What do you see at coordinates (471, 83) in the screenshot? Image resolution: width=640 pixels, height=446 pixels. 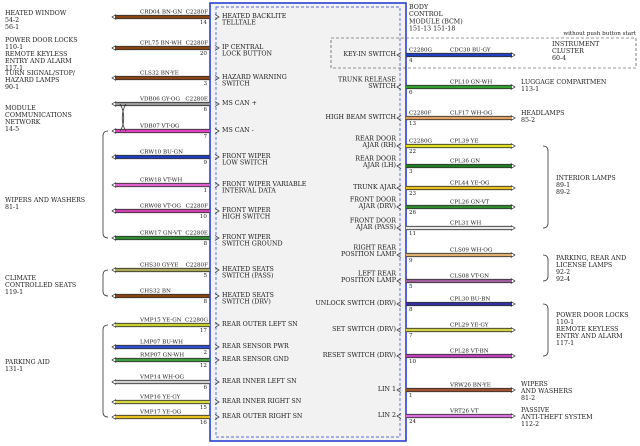 I see `wire-code: CPL10 GN-WH` at bounding box center [471, 83].